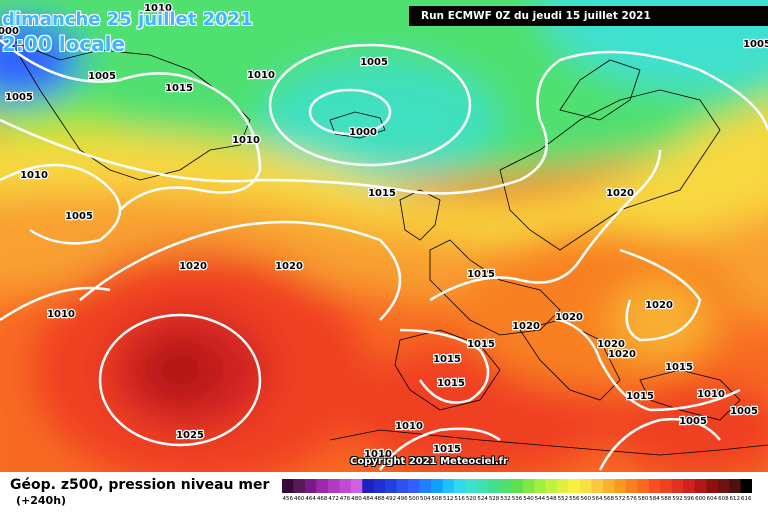 This screenshot has height=512, width=768. Describe the element at coordinates (345, 499) in the screenshot. I see `scale-label: 476` at that location.